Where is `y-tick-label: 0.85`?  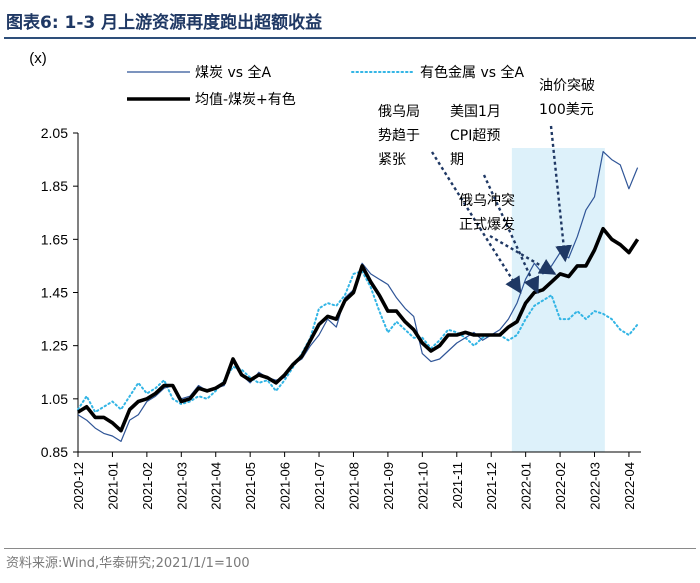 y-tick-label: 0.85 is located at coordinates (54, 452).